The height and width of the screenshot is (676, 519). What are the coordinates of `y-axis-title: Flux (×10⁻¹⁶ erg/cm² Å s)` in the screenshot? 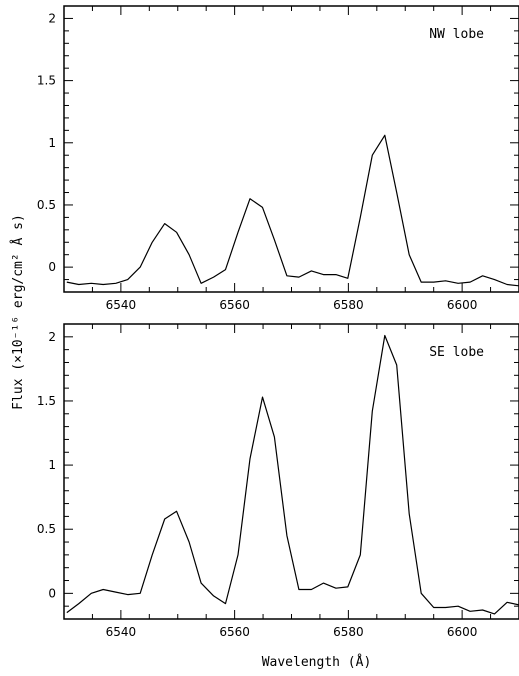 It's located at (18, 312).